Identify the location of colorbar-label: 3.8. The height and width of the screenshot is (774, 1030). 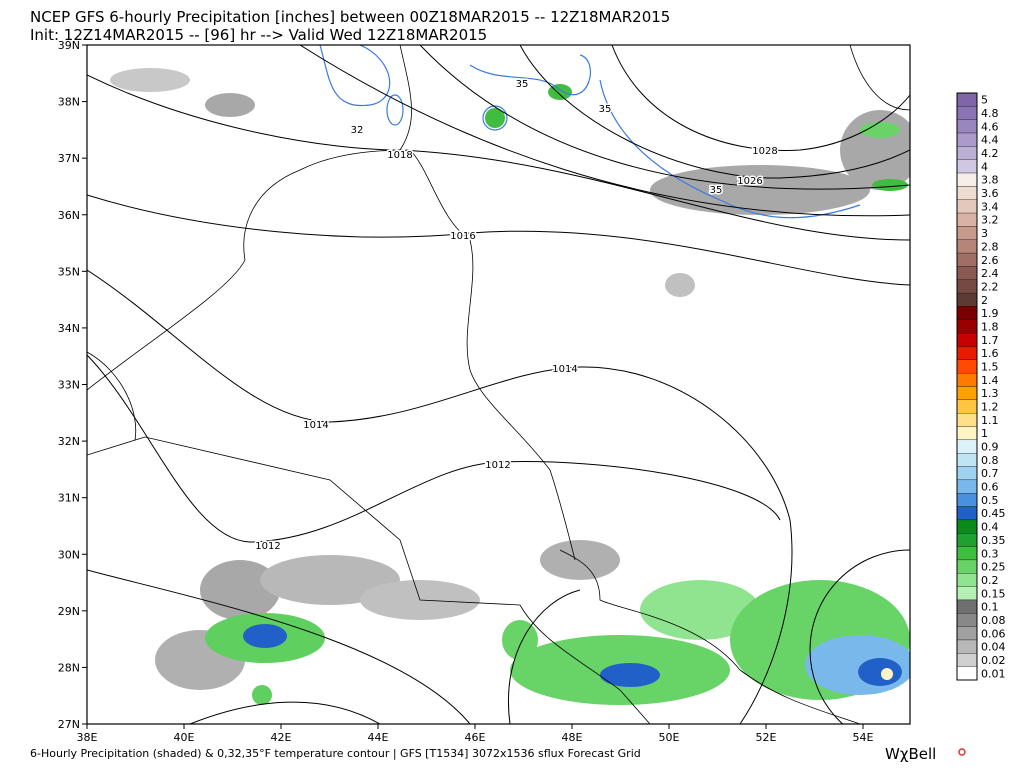
(990, 180).